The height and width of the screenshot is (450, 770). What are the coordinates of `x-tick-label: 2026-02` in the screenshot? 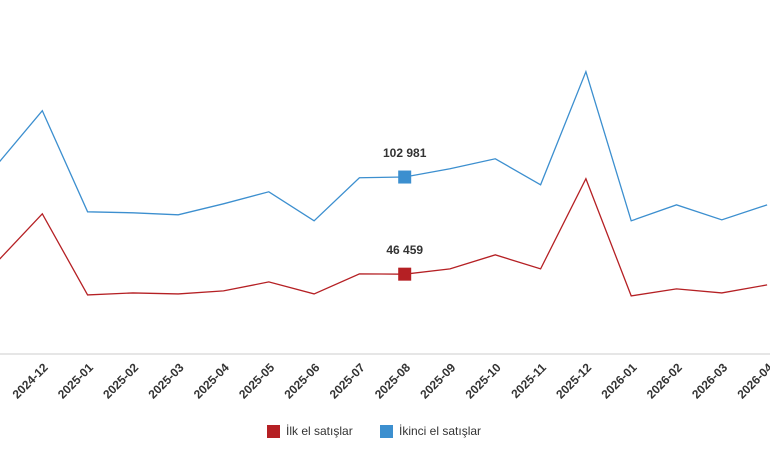 It's located at (664, 380).